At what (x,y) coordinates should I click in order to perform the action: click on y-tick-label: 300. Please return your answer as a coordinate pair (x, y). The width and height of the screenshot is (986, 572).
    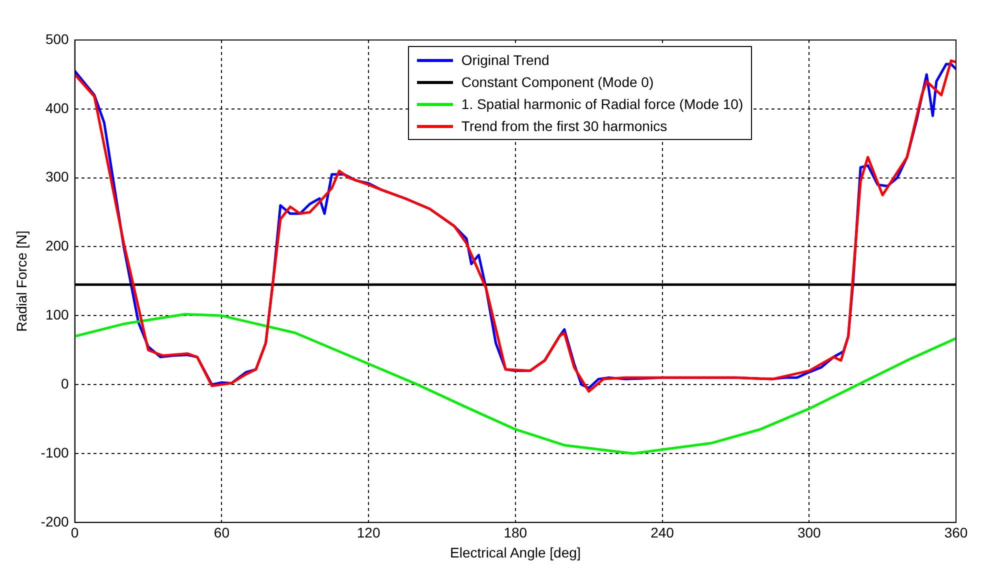
    Looking at the image, I should click on (57, 176).